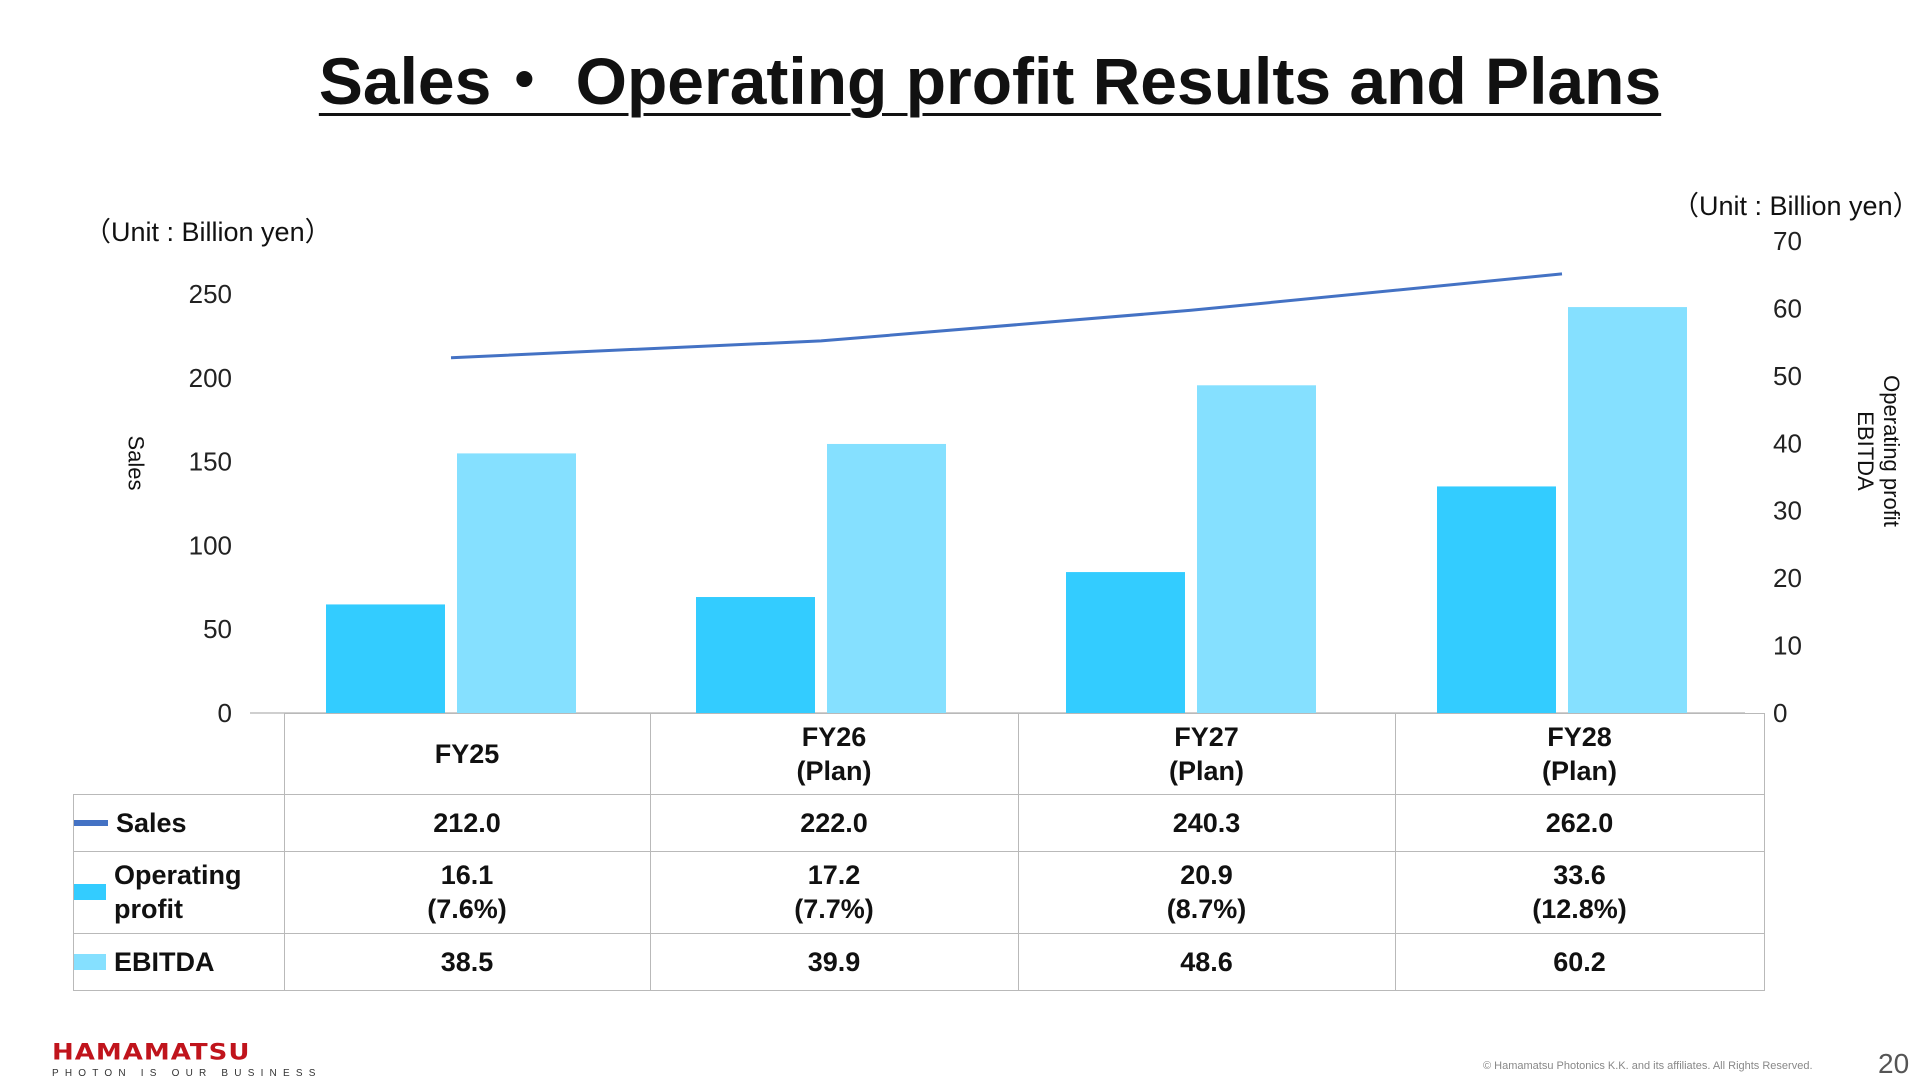 This screenshot has width=1920, height=1080. I want to click on table-header-row: FY25 FY26 (Plan) FY27 (Plan) FY28 (Plan), so click(919, 754).